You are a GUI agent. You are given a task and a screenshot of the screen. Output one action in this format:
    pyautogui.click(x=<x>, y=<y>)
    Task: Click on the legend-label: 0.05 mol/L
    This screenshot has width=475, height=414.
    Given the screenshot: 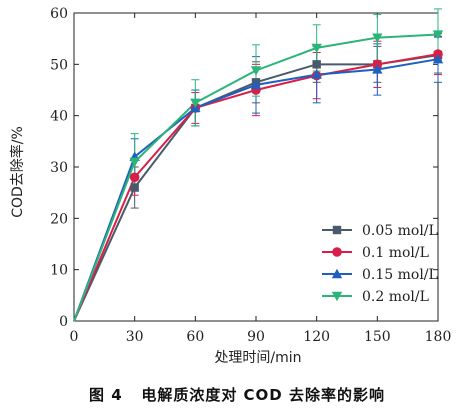 What is the action you would take?
    pyautogui.click(x=400, y=231)
    